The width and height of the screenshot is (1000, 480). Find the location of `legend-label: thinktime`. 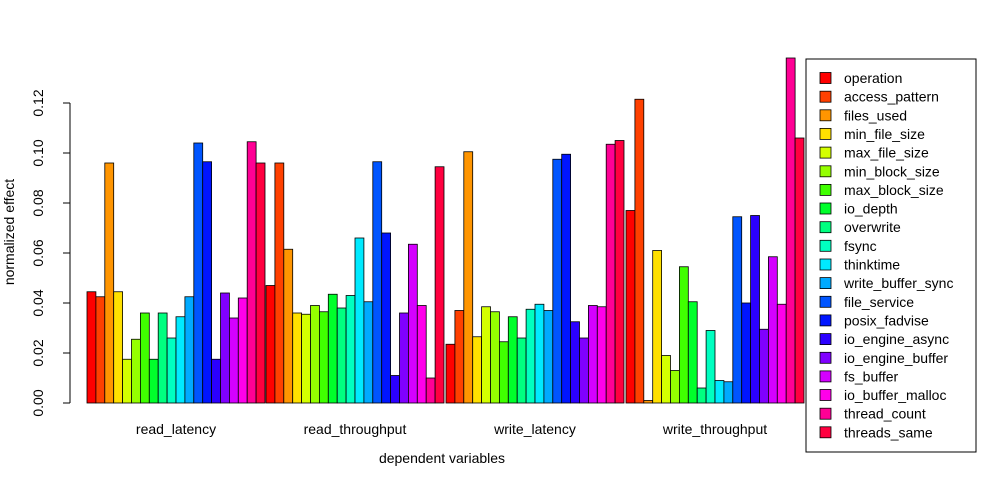

legend-label: thinktime is located at coordinates (872, 265).